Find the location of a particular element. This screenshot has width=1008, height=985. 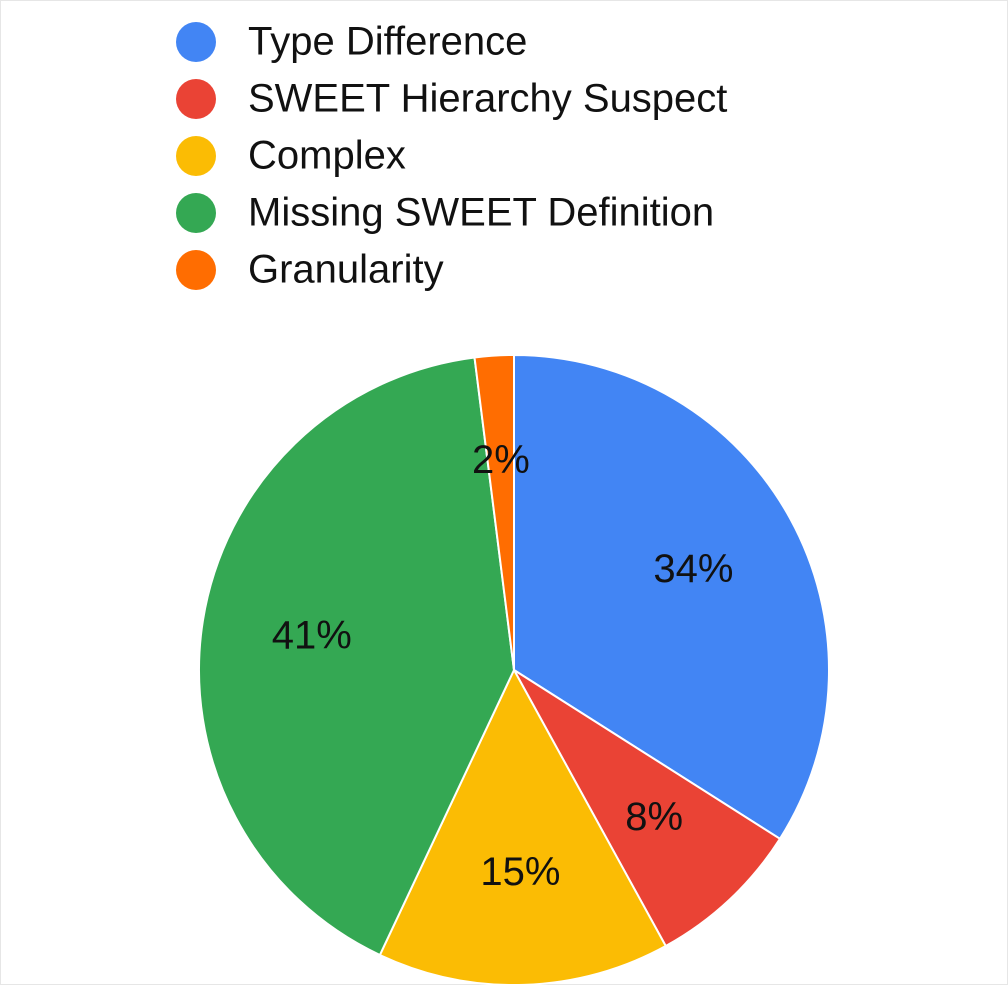

data-label: 41% is located at coordinates (312, 636).